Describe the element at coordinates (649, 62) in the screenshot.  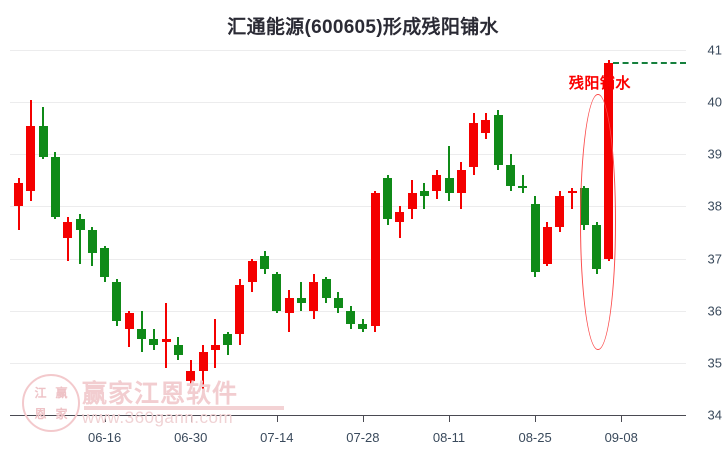
I see `resistance-dashed-line` at that location.